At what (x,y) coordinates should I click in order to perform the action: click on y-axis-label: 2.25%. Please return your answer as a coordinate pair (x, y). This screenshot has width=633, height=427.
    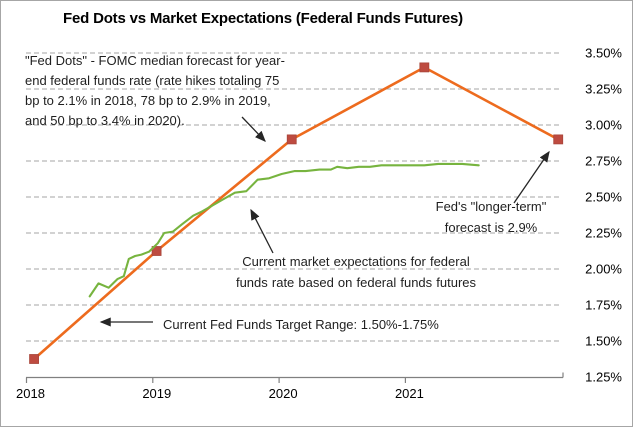
    Looking at the image, I should click on (603, 233).